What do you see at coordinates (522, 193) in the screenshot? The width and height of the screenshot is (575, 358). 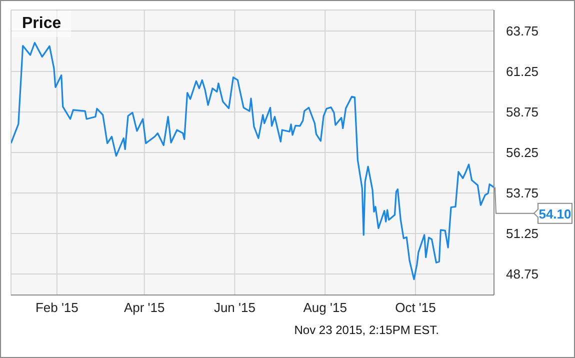 I see `y-tick-label: 53.75` at bounding box center [522, 193].